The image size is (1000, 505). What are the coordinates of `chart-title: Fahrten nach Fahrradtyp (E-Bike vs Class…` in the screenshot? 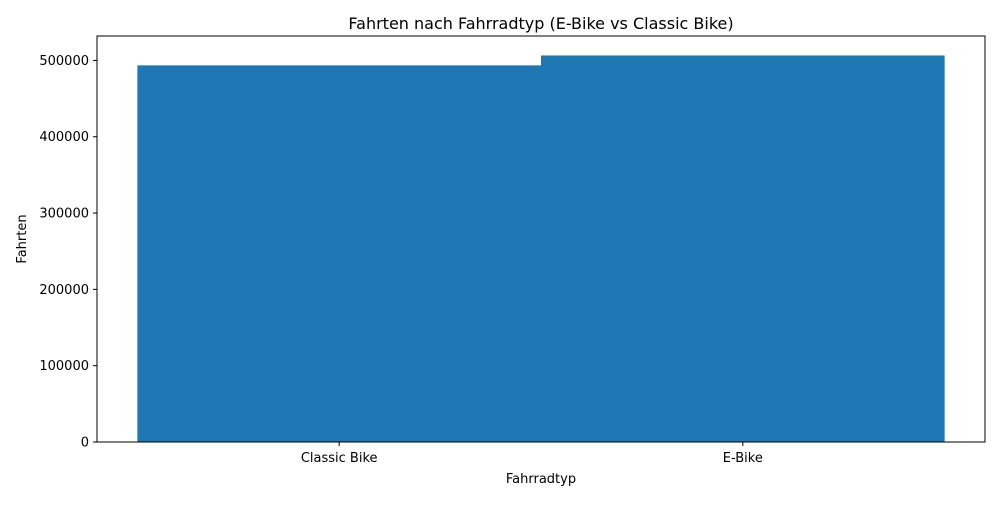 It's located at (540, 23).